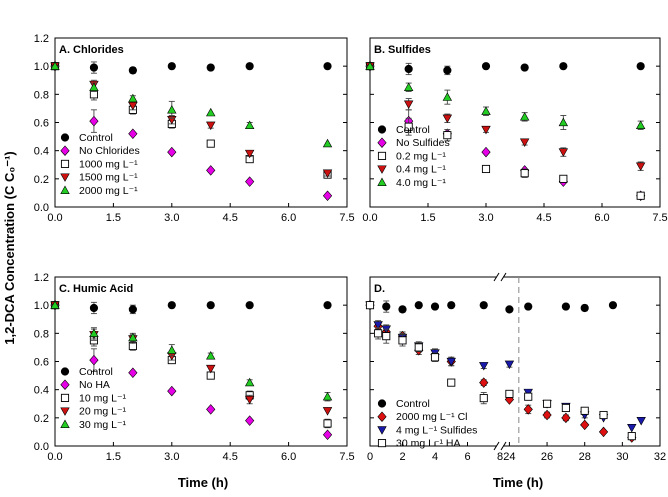 This screenshot has height=497, width=668. I want to click on x-tick-label: 24, so click(509, 457).